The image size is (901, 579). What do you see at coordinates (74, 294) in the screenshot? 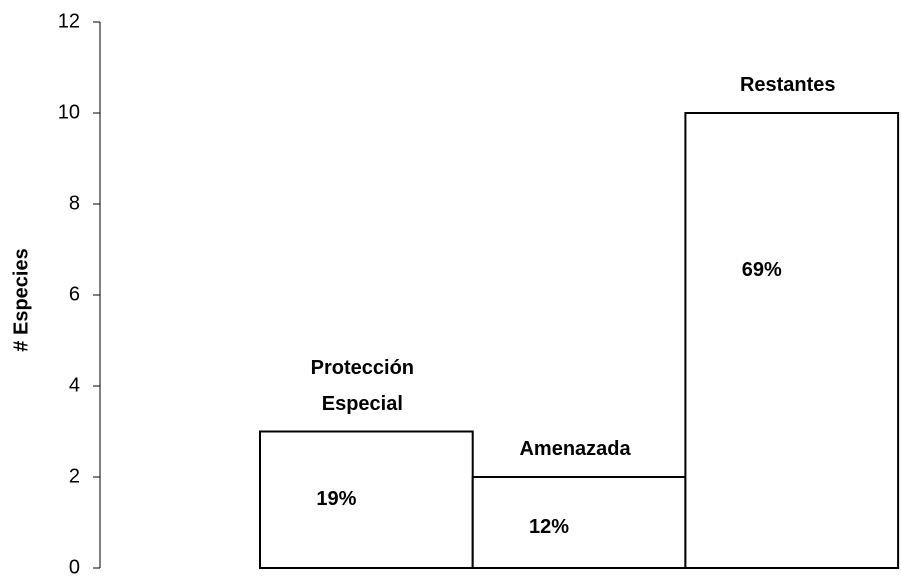
I see `y-tick-label: 6` at bounding box center [74, 294].